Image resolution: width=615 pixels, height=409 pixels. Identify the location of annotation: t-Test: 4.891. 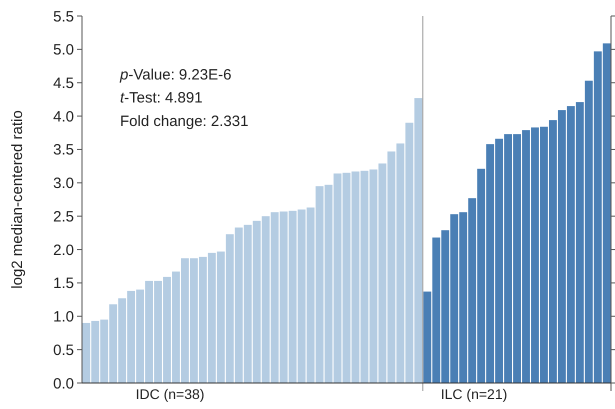
(161, 98).